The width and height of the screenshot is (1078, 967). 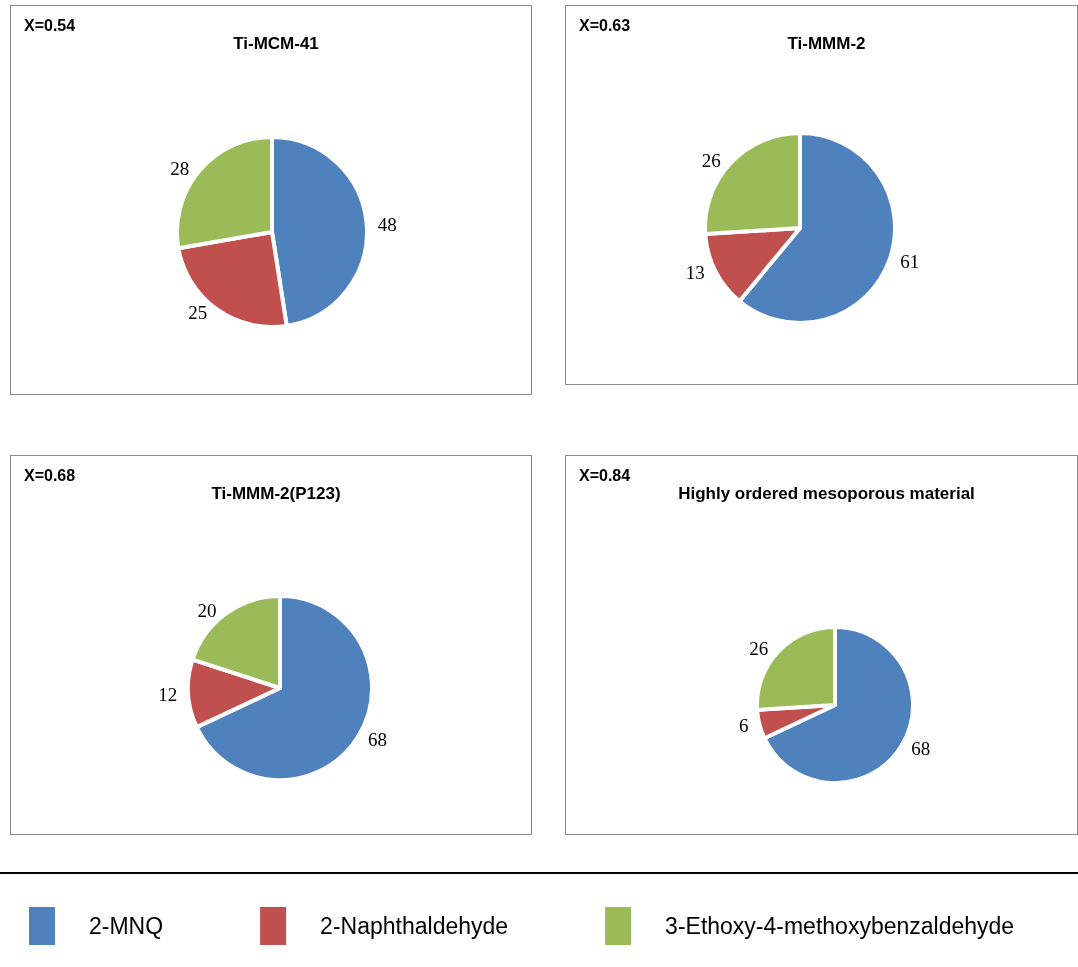 I want to click on data-label: 48, so click(x=387, y=224).